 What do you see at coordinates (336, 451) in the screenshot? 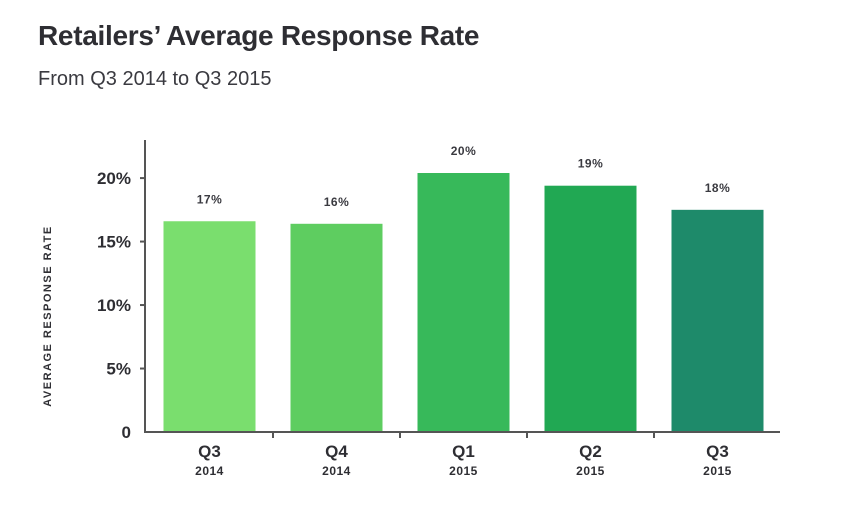
I see `x-tick-label-quarter-2: Q4` at bounding box center [336, 451].